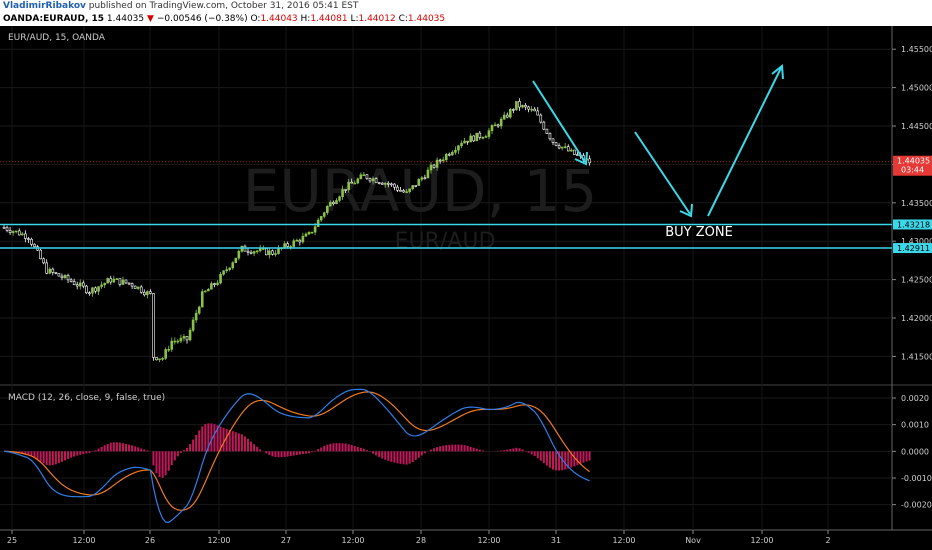 The image size is (932, 550). Describe the element at coordinates (12, 540) in the screenshot. I see `time-tick-label: 25` at that location.